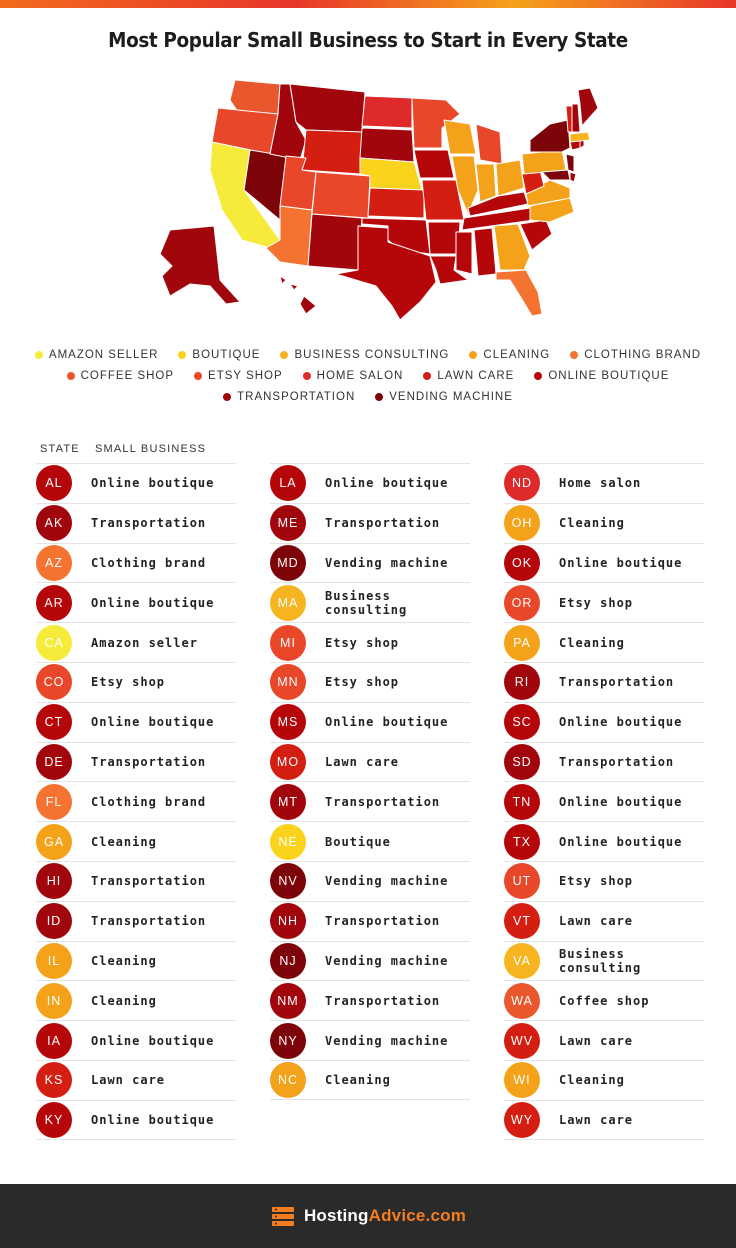 The image size is (736, 1248). What do you see at coordinates (451, 396) in the screenshot?
I see `legend-label: Vending machine` at bounding box center [451, 396].